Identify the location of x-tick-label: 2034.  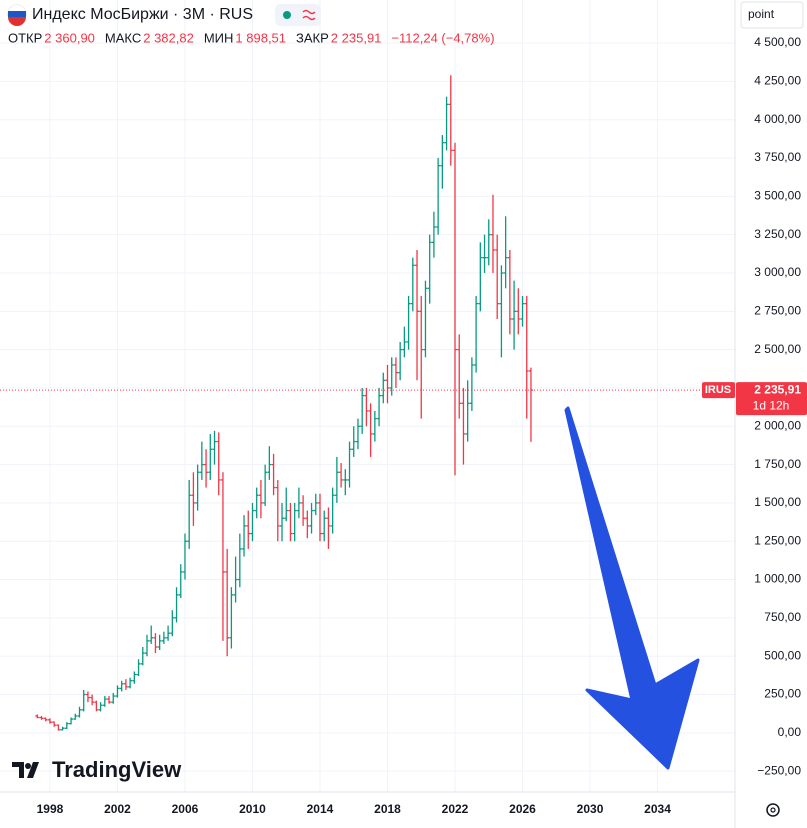
(657, 809).